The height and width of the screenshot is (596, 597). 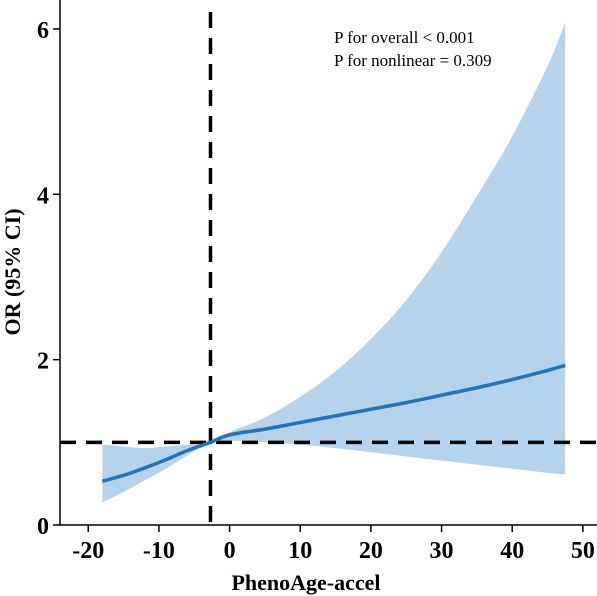 I want to click on x-tick-label: 0, so click(x=230, y=551).